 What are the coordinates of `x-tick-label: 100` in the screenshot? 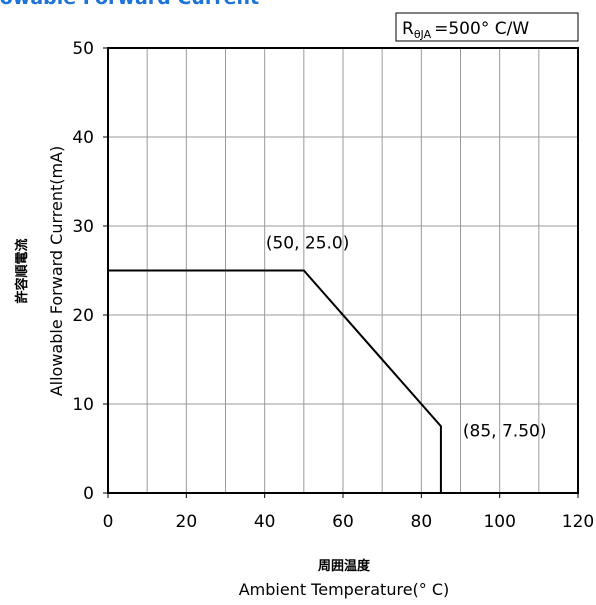 It's located at (499, 522).